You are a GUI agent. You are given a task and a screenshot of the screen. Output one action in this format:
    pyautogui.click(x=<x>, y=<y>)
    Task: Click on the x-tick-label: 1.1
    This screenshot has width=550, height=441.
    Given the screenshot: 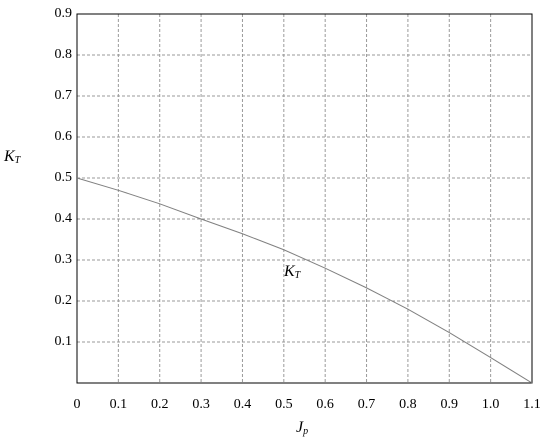 What is the action you would take?
    pyautogui.click(x=532, y=404)
    